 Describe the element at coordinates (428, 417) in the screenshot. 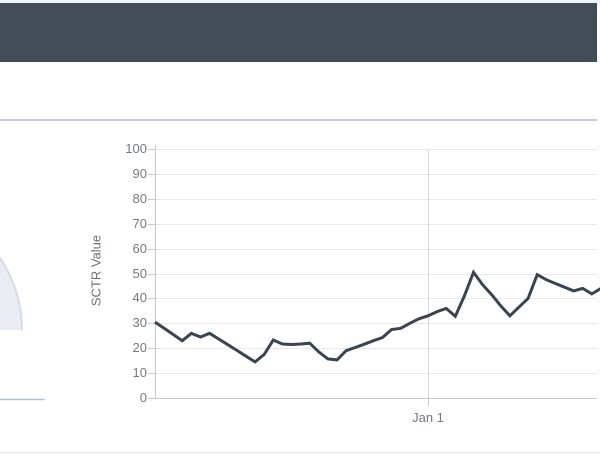

I see `x-tick-label: Jan 1` at that location.